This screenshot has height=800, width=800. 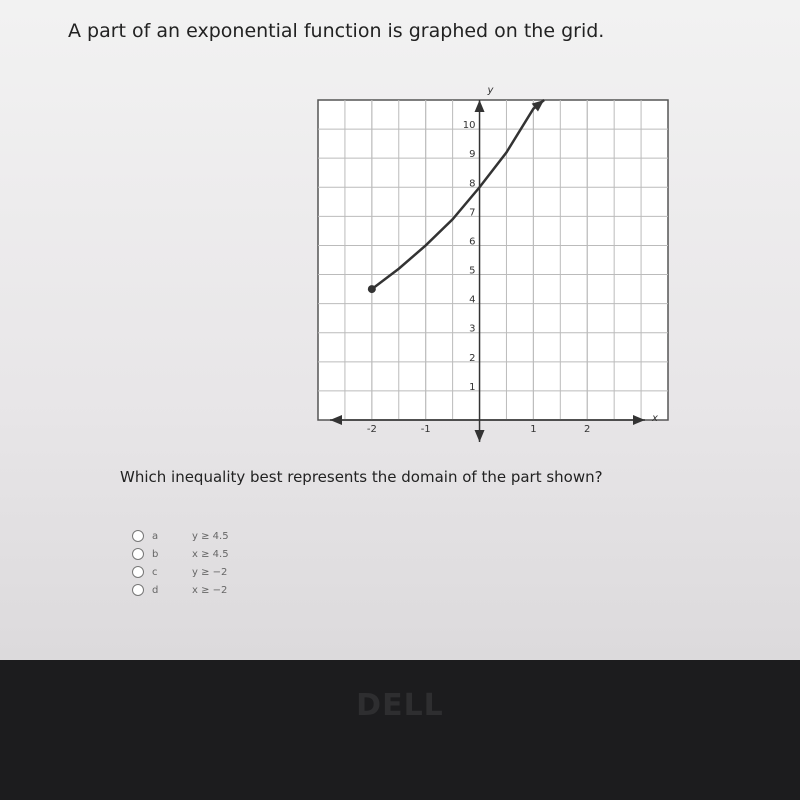 What do you see at coordinates (472, 329) in the screenshot?
I see `y-tick-label: 3` at bounding box center [472, 329].